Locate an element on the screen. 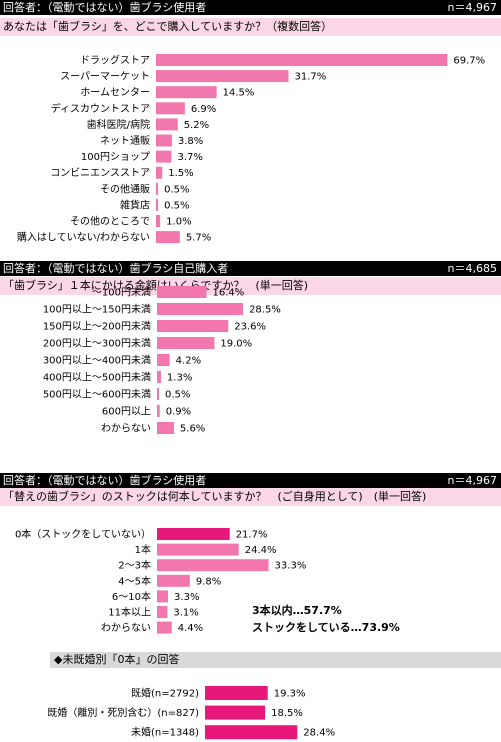 The height and width of the screenshot is (742, 501). value-label: 1.0% is located at coordinates (178, 222).